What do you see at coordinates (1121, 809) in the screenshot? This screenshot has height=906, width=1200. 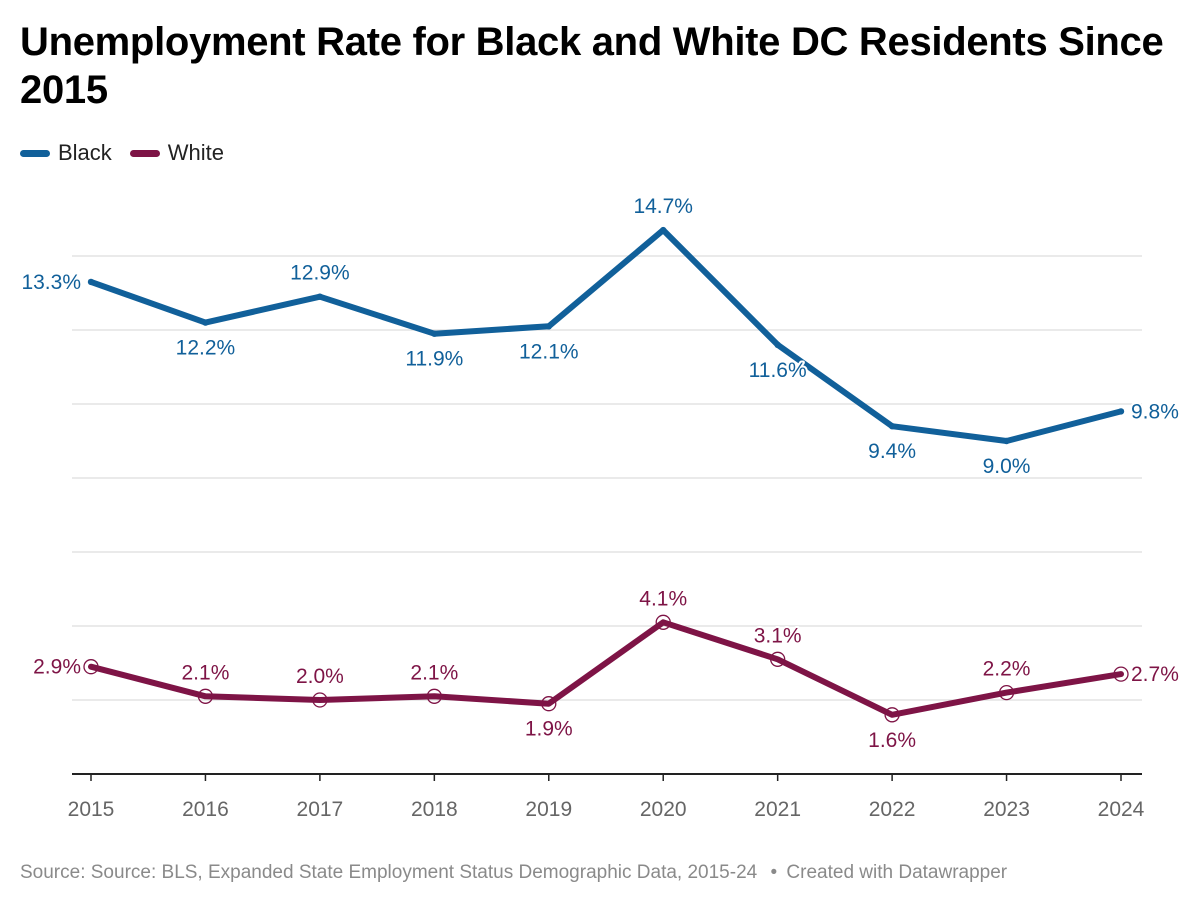 I see `x-tick-label: 2024` at bounding box center [1121, 809].